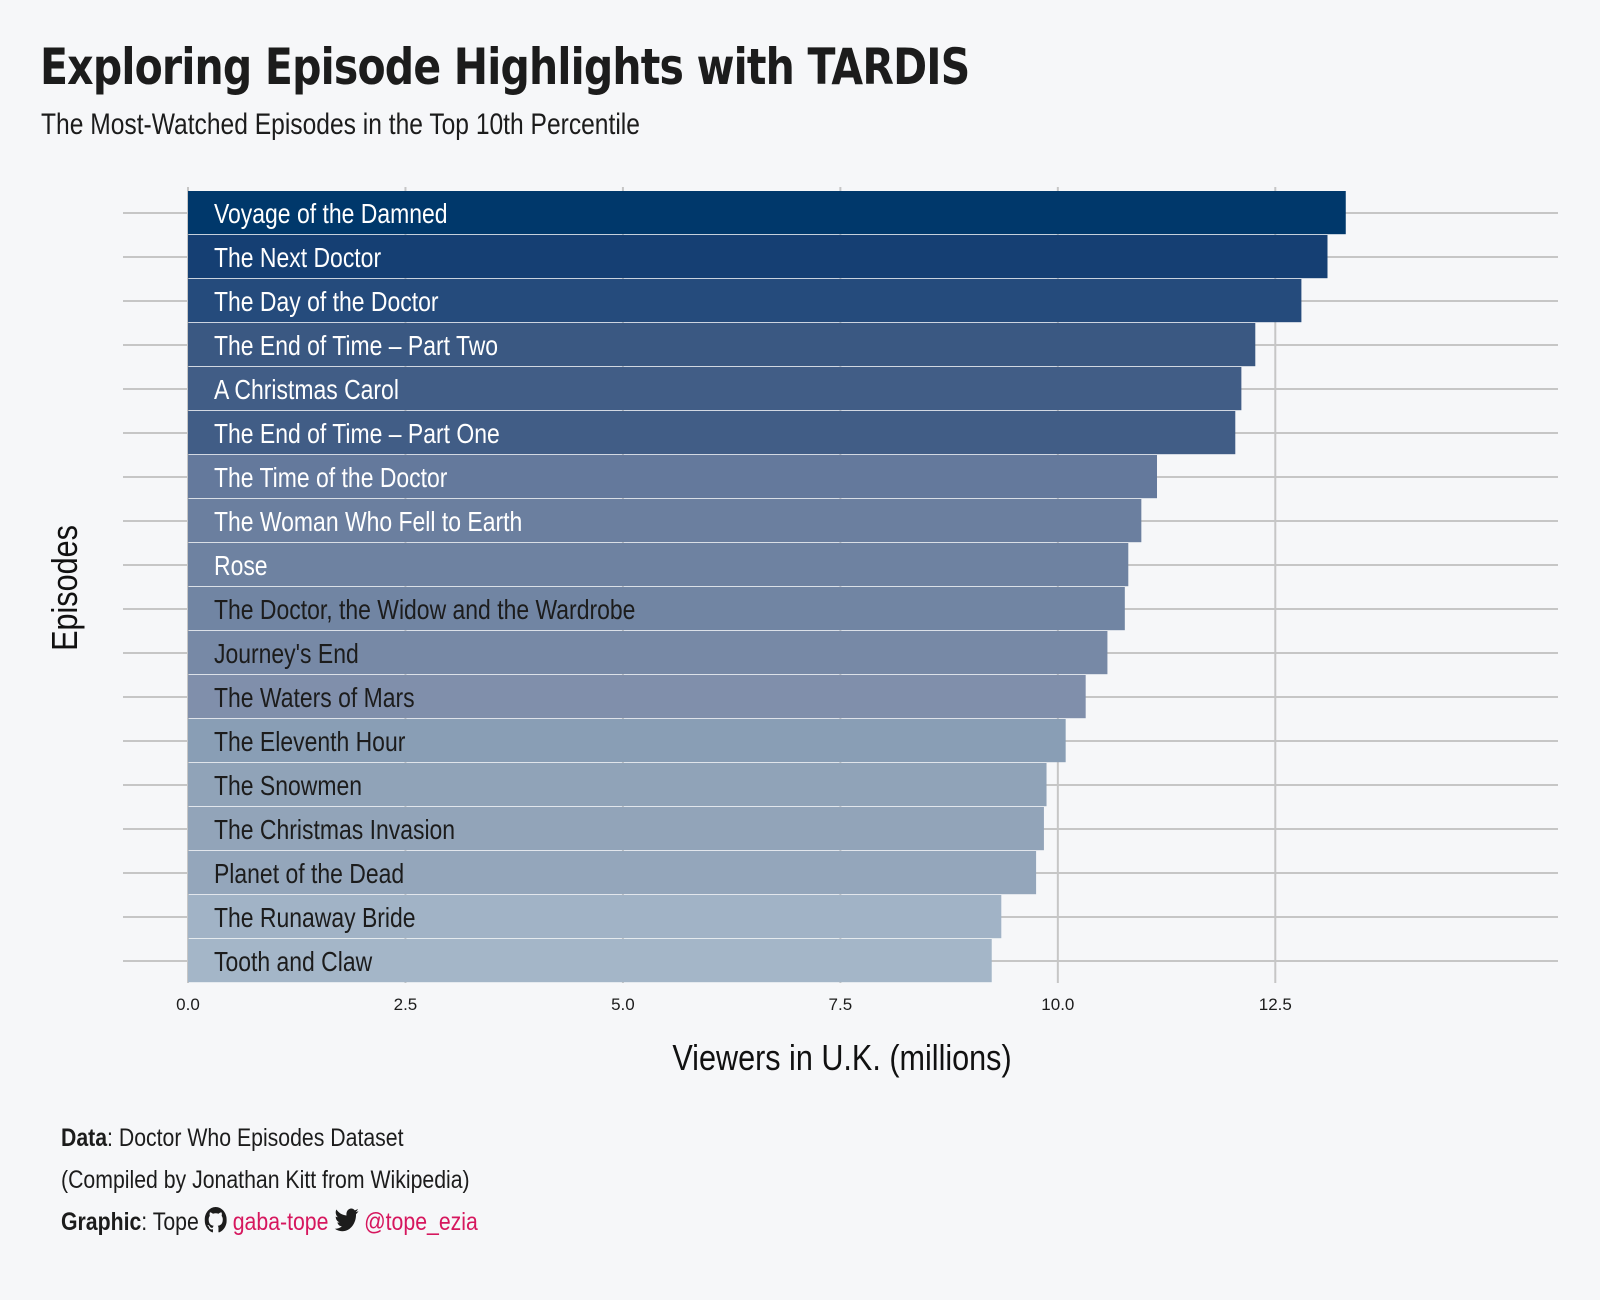 This screenshot has width=1600, height=1300. I want to click on bar-label: The Runaway Bride, so click(315, 918).